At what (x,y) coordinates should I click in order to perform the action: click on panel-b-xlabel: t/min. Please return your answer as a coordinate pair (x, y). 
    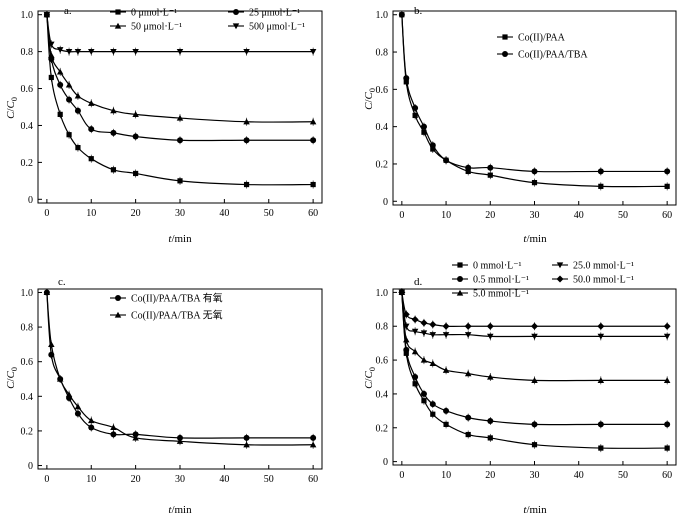
    Looking at the image, I should click on (535, 239).